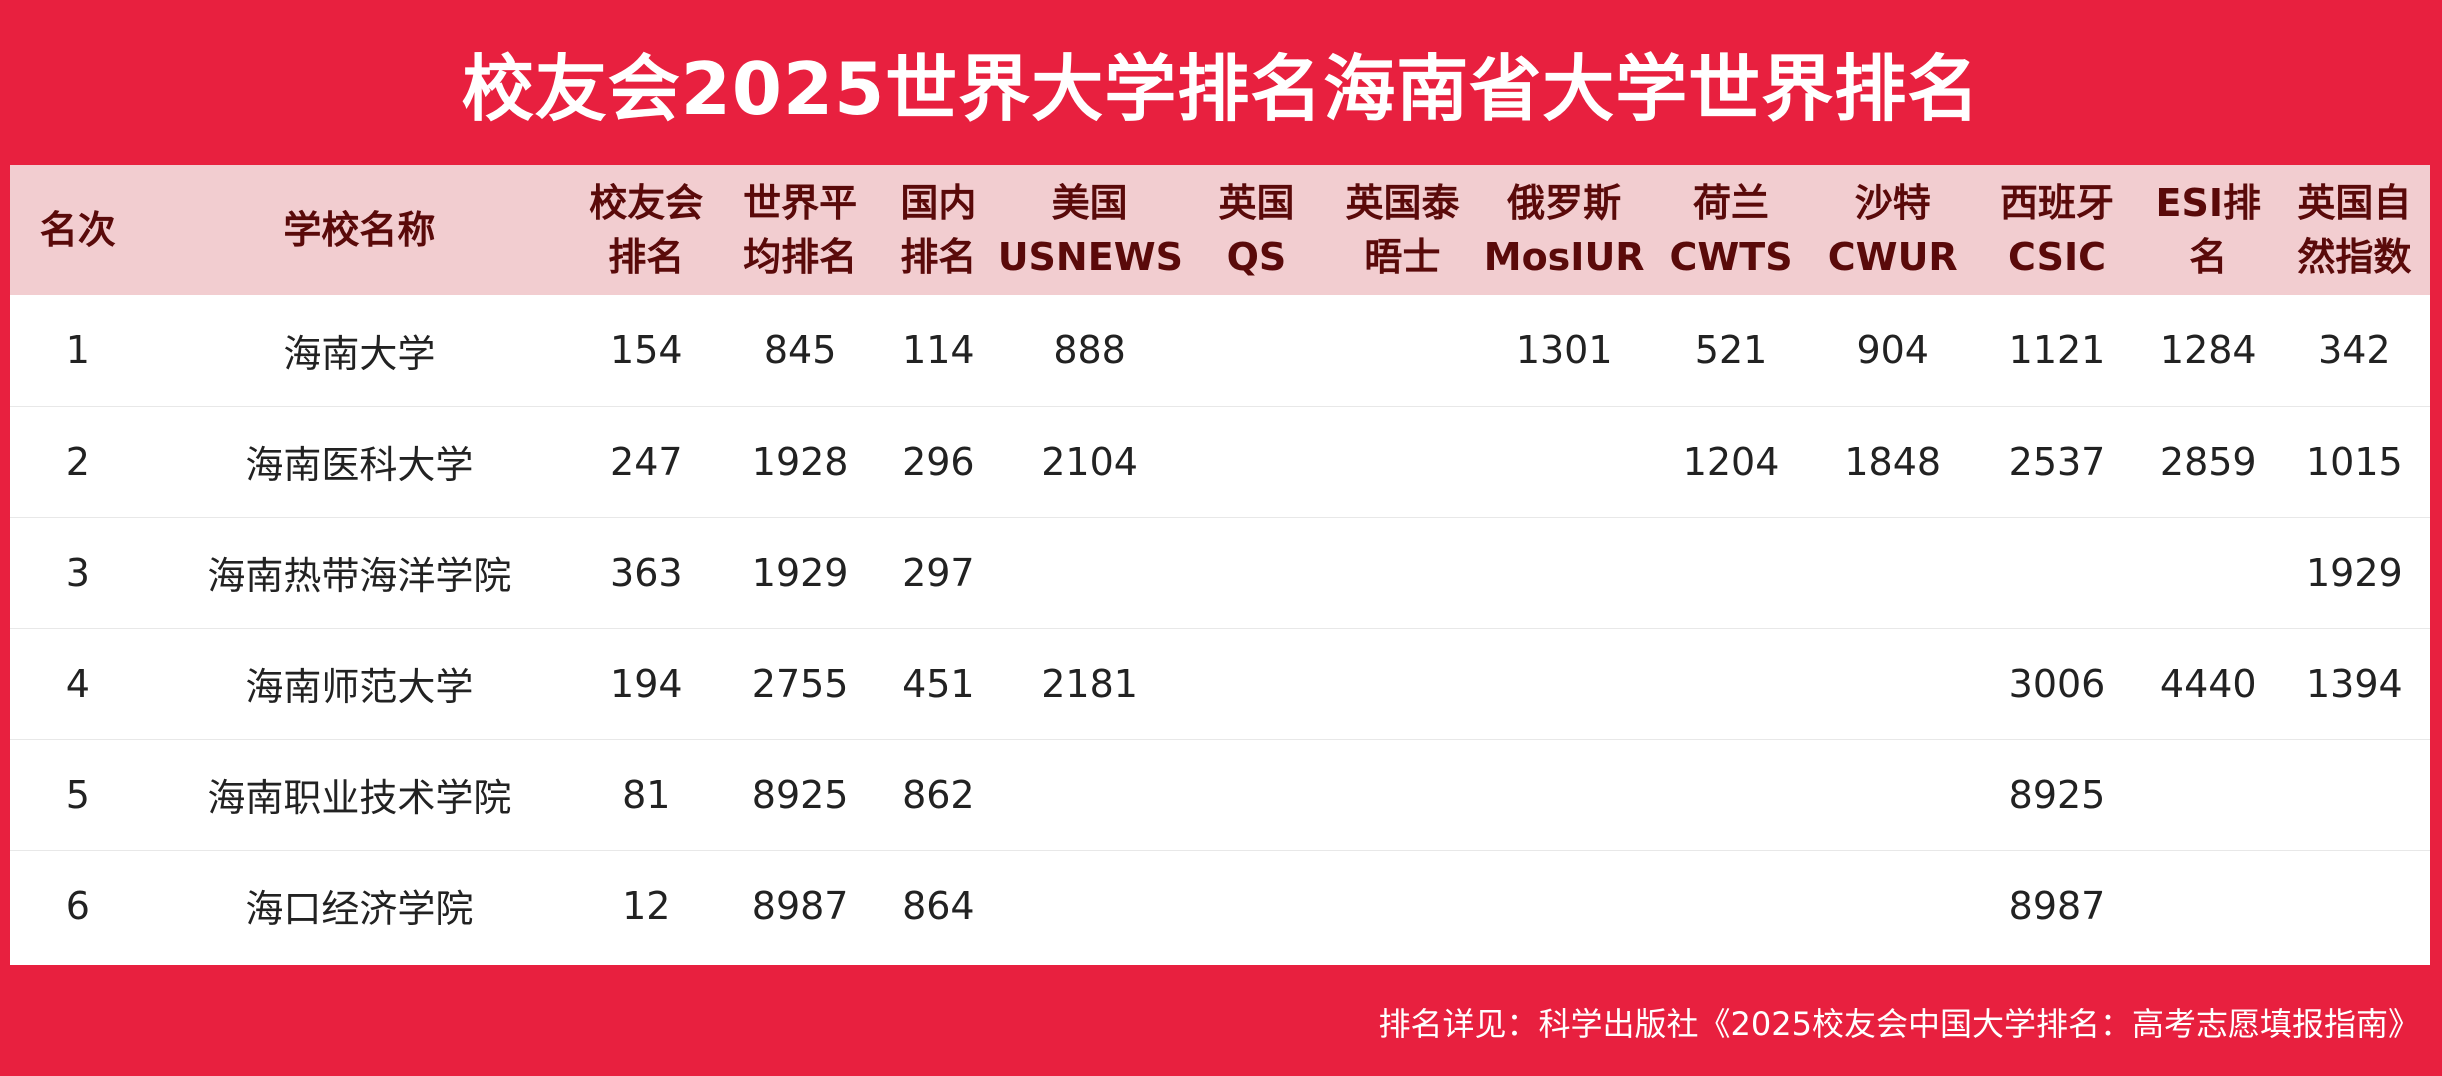 Image resolution: width=2442 pixels, height=1076 pixels. I want to click on table-row: 3 海南热带海洋学院 363 1929 297 1929, so click(1220, 572).